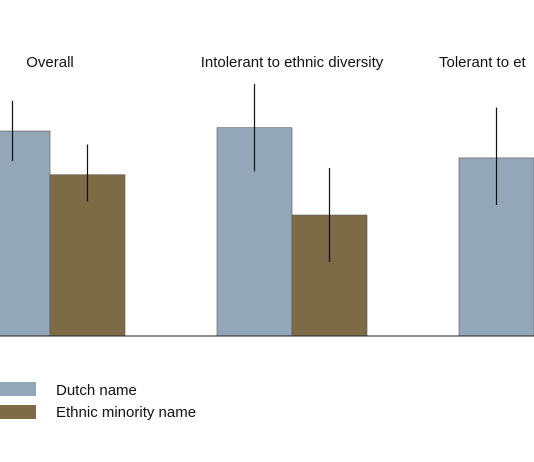 Image resolution: width=534 pixels, height=462 pixels. I want to click on panel-title-overall: Overall, so click(50, 62).